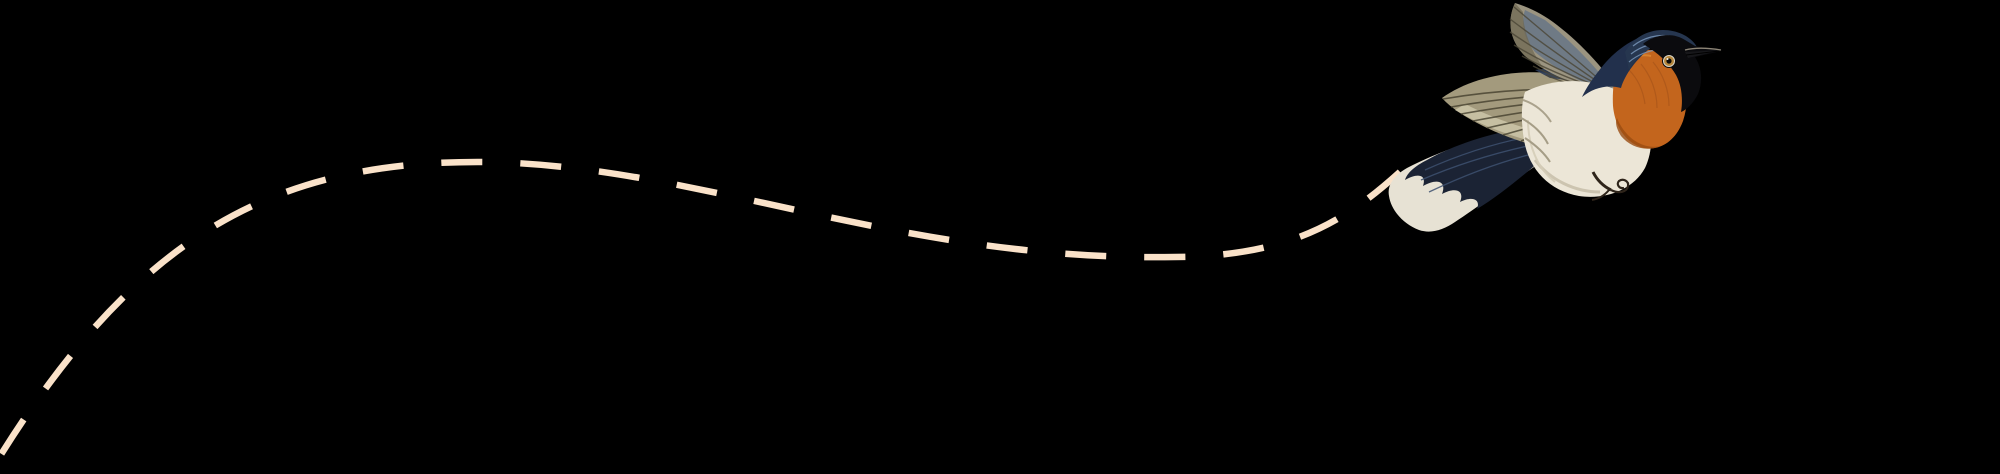  I want to click on eye-glint, so click(1667, 59).